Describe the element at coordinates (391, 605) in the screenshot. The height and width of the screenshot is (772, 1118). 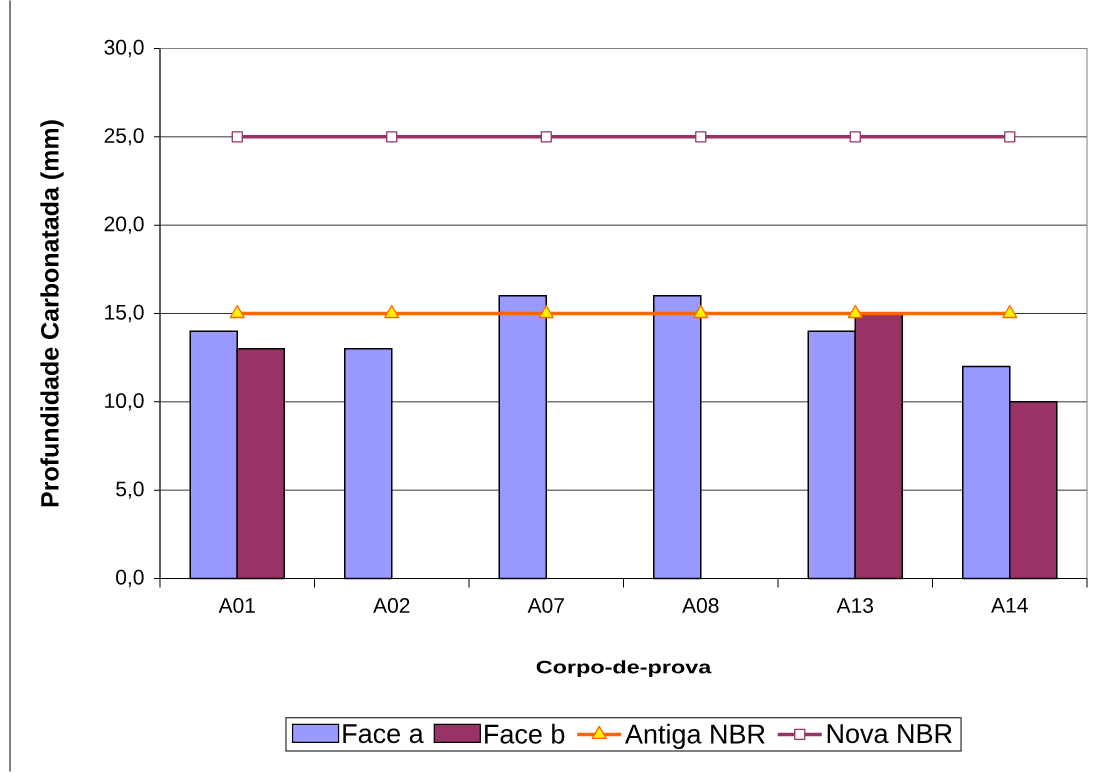
I see `x-tick-label: A02` at that location.